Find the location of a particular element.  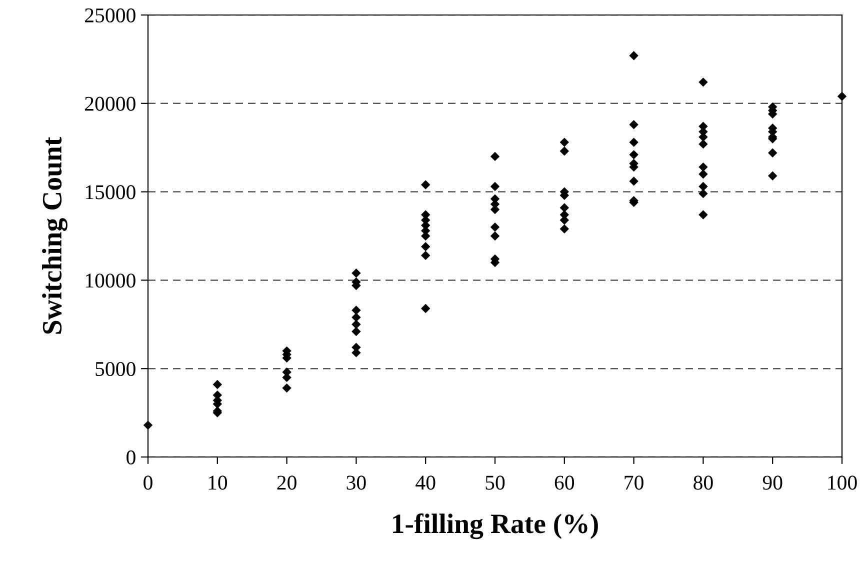

x-tick-label: 60 is located at coordinates (564, 483).